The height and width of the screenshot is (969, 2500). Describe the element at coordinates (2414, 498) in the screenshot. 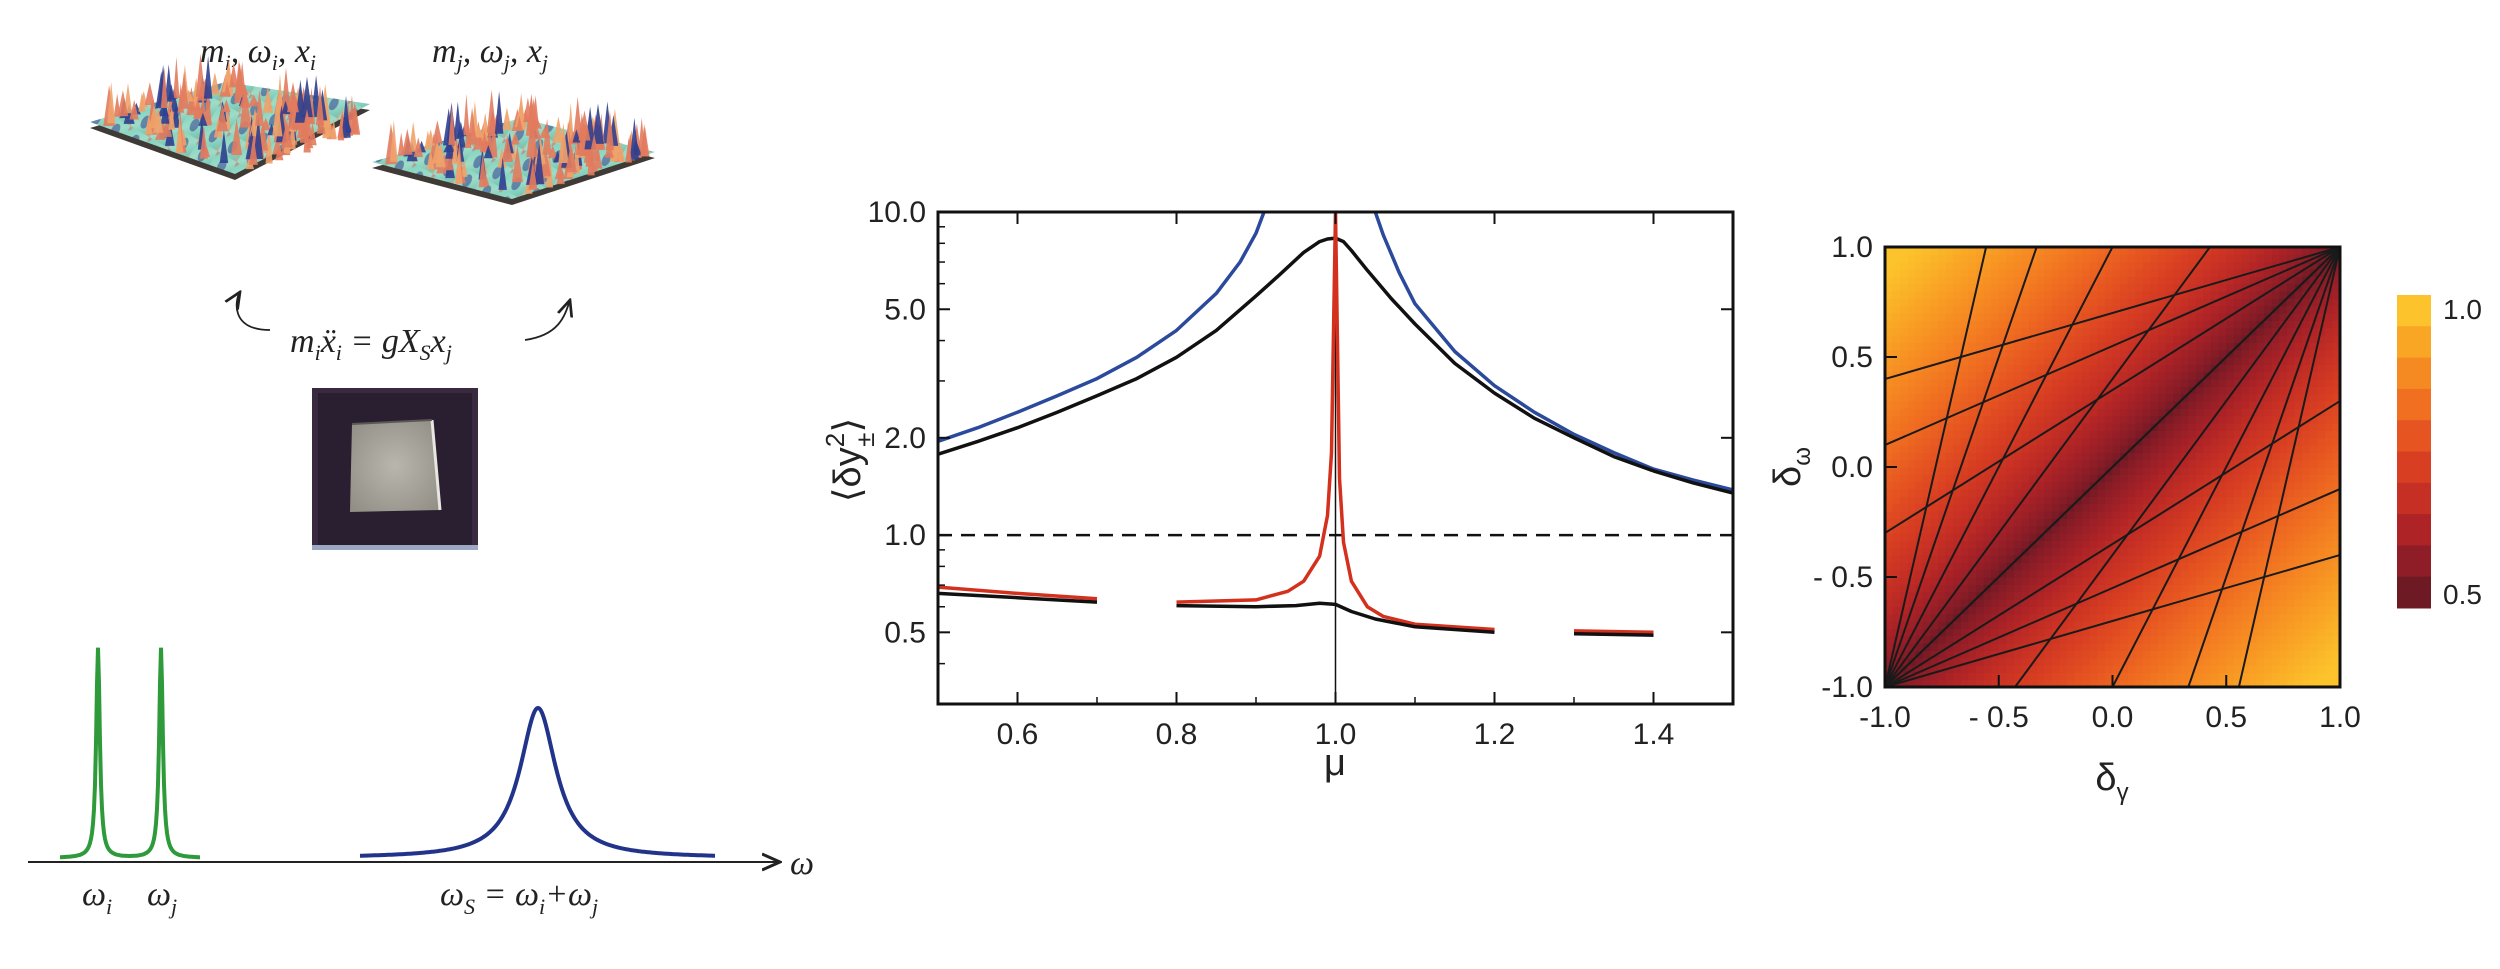

I see `colorbar-swatch` at that location.